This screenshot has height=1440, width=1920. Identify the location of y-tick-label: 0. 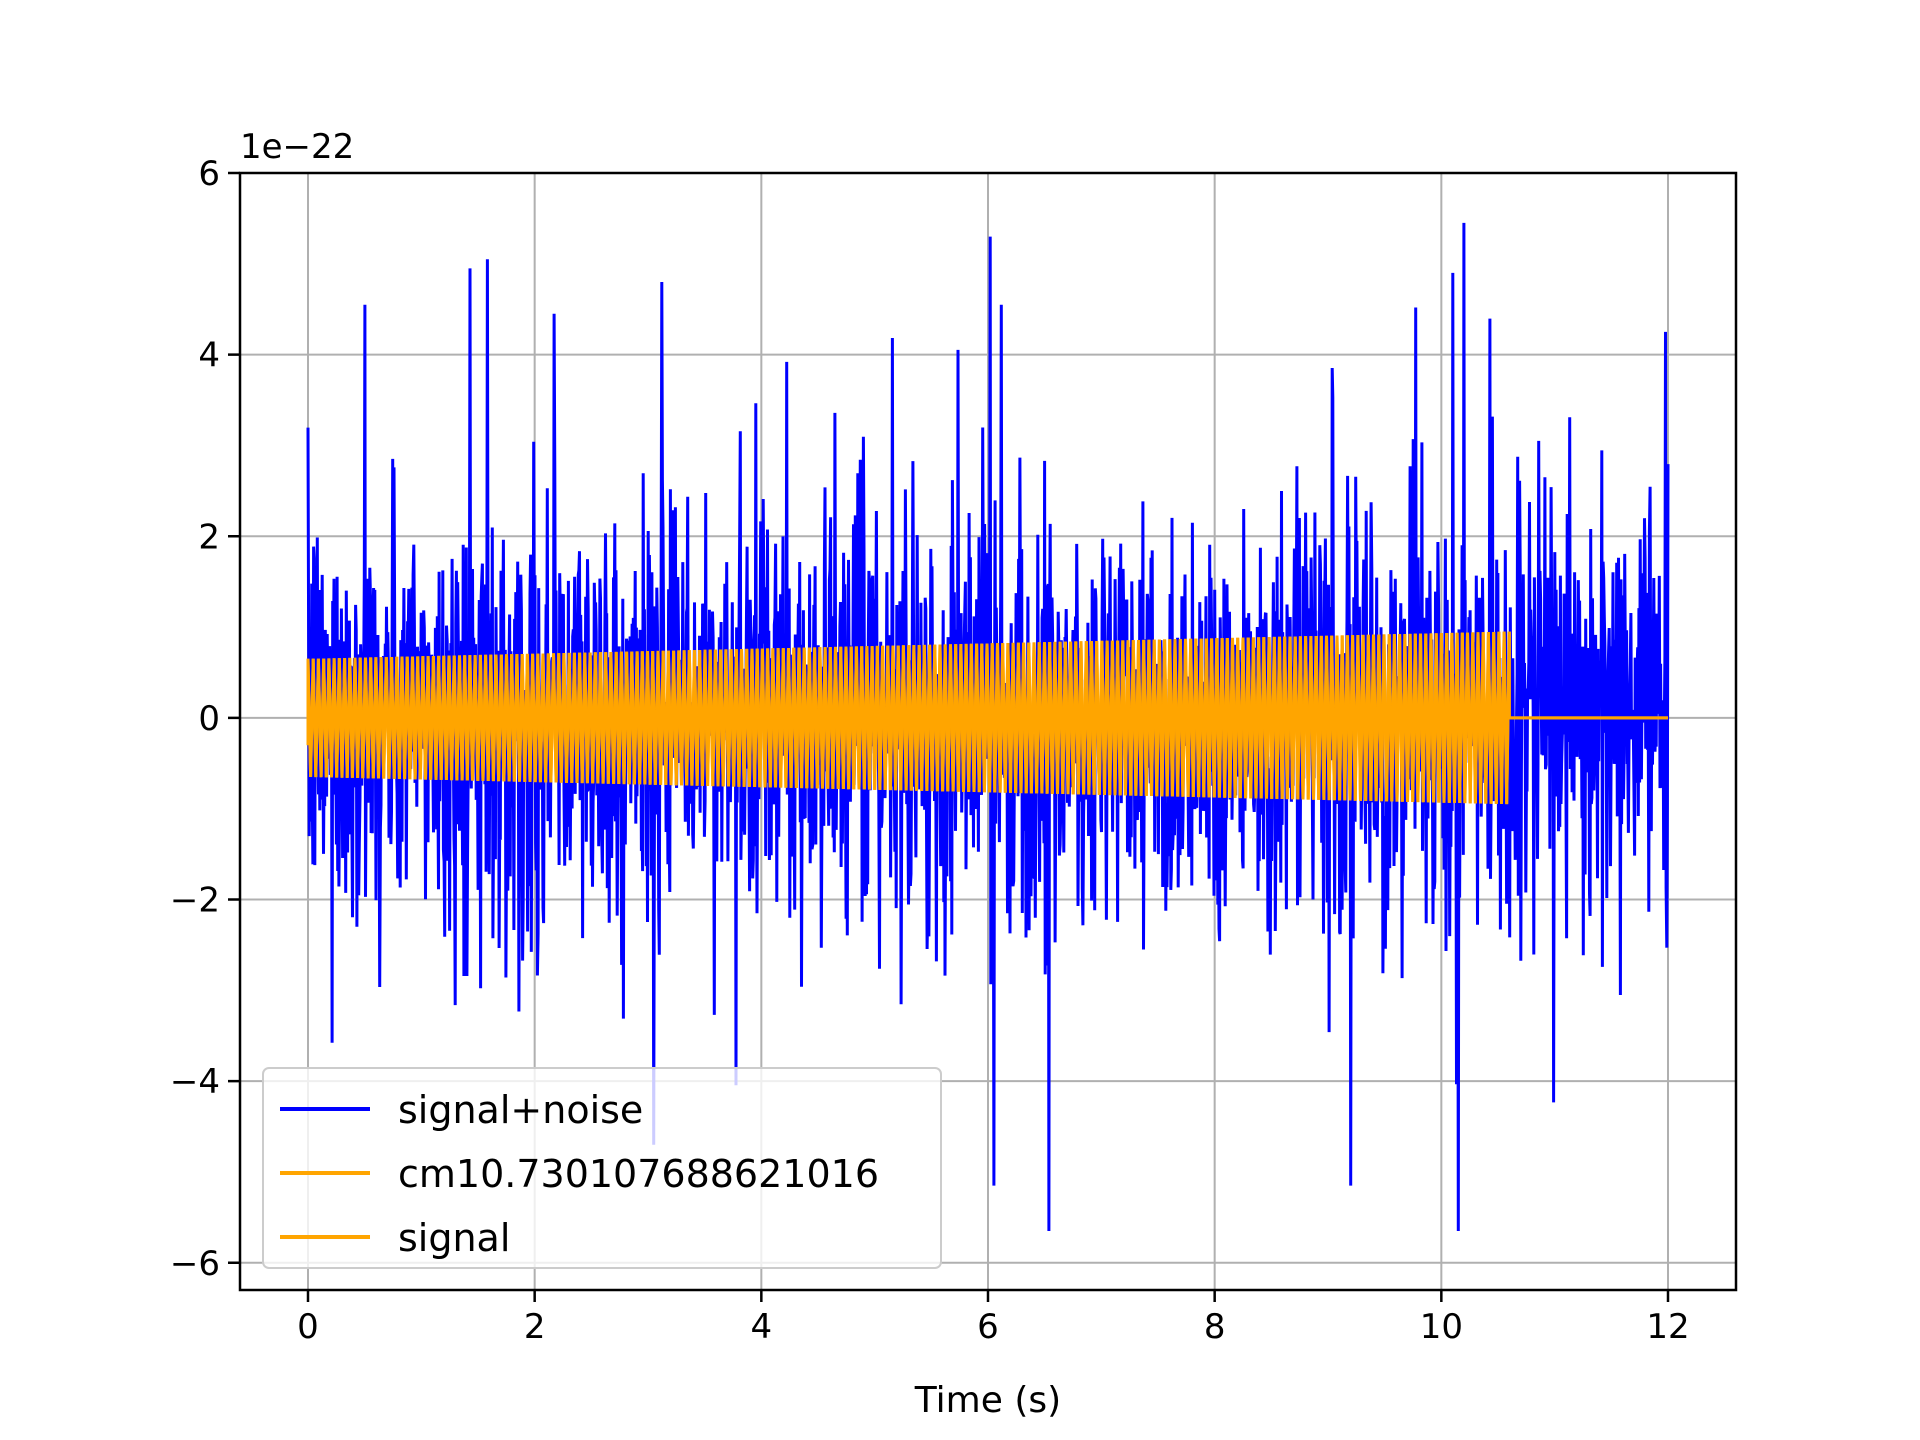
(209, 719).